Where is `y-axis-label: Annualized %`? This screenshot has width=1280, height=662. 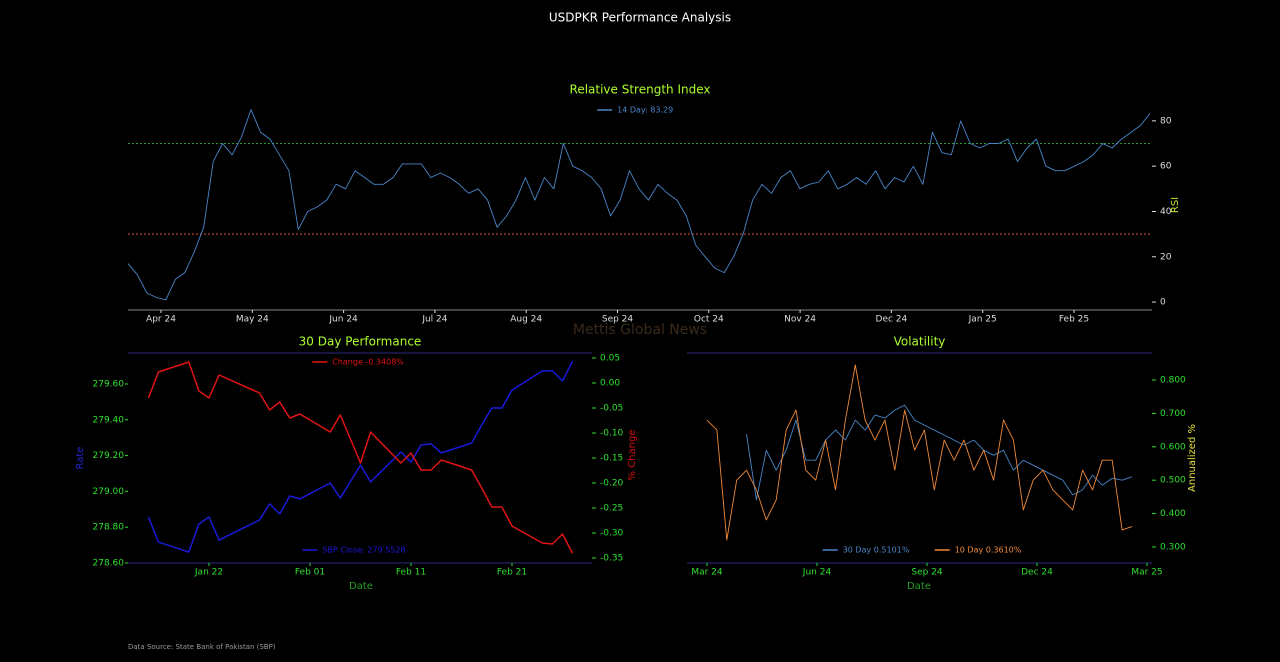
y-axis-label: Annualized % is located at coordinates (1192, 458).